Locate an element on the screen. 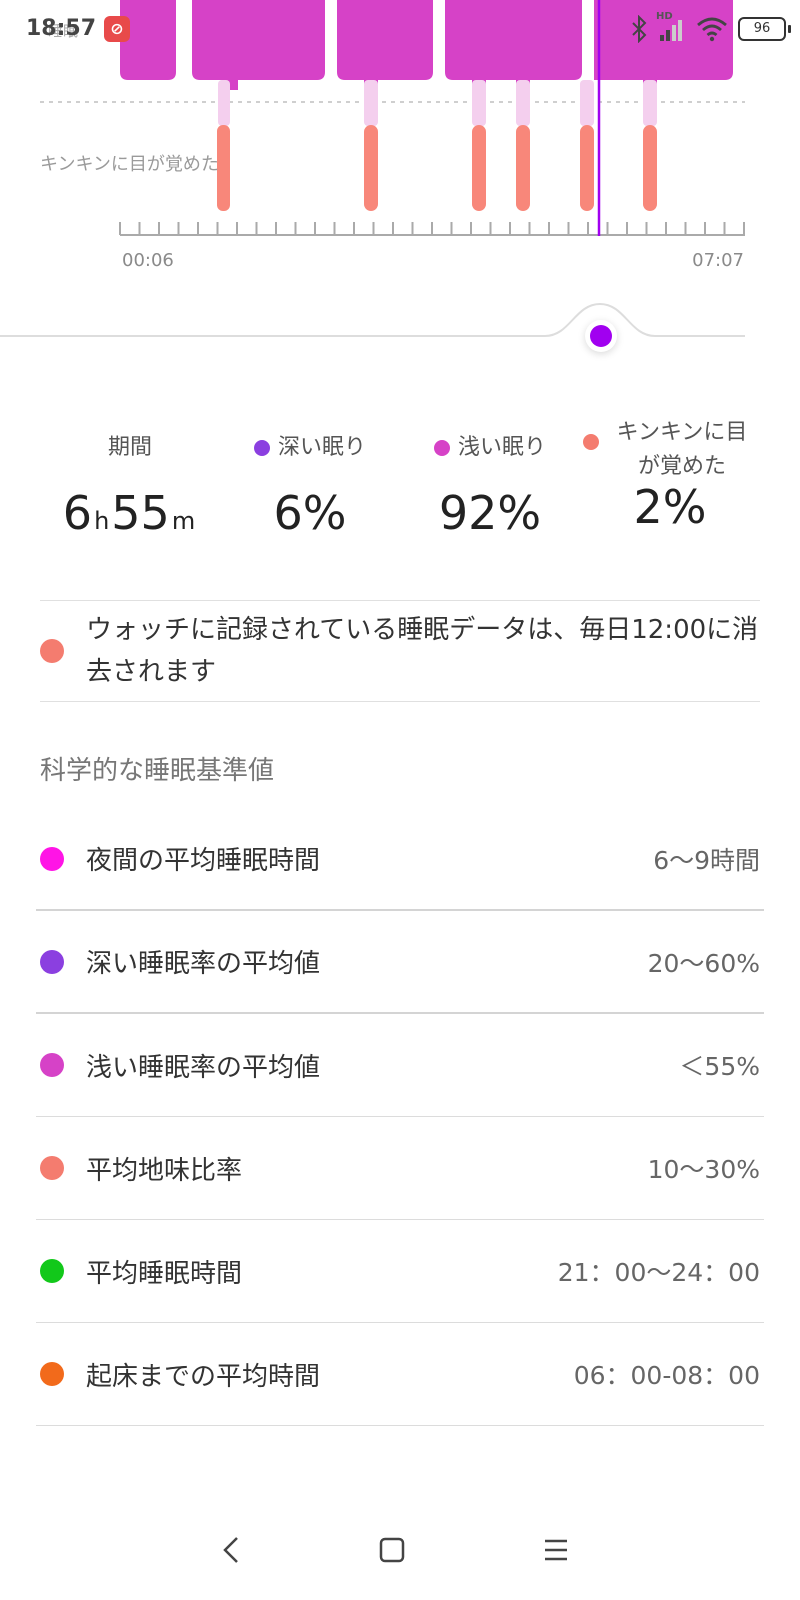  app-title-ghost: 睡眠 is located at coordinates (63, 31).